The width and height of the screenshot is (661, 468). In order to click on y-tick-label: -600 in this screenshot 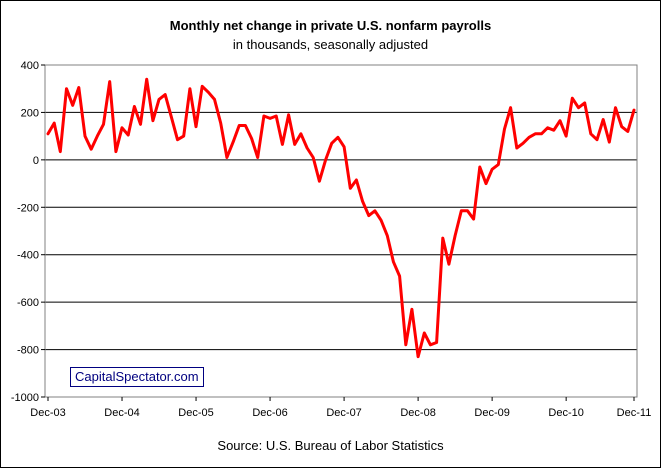, I will do `click(28, 303)`.